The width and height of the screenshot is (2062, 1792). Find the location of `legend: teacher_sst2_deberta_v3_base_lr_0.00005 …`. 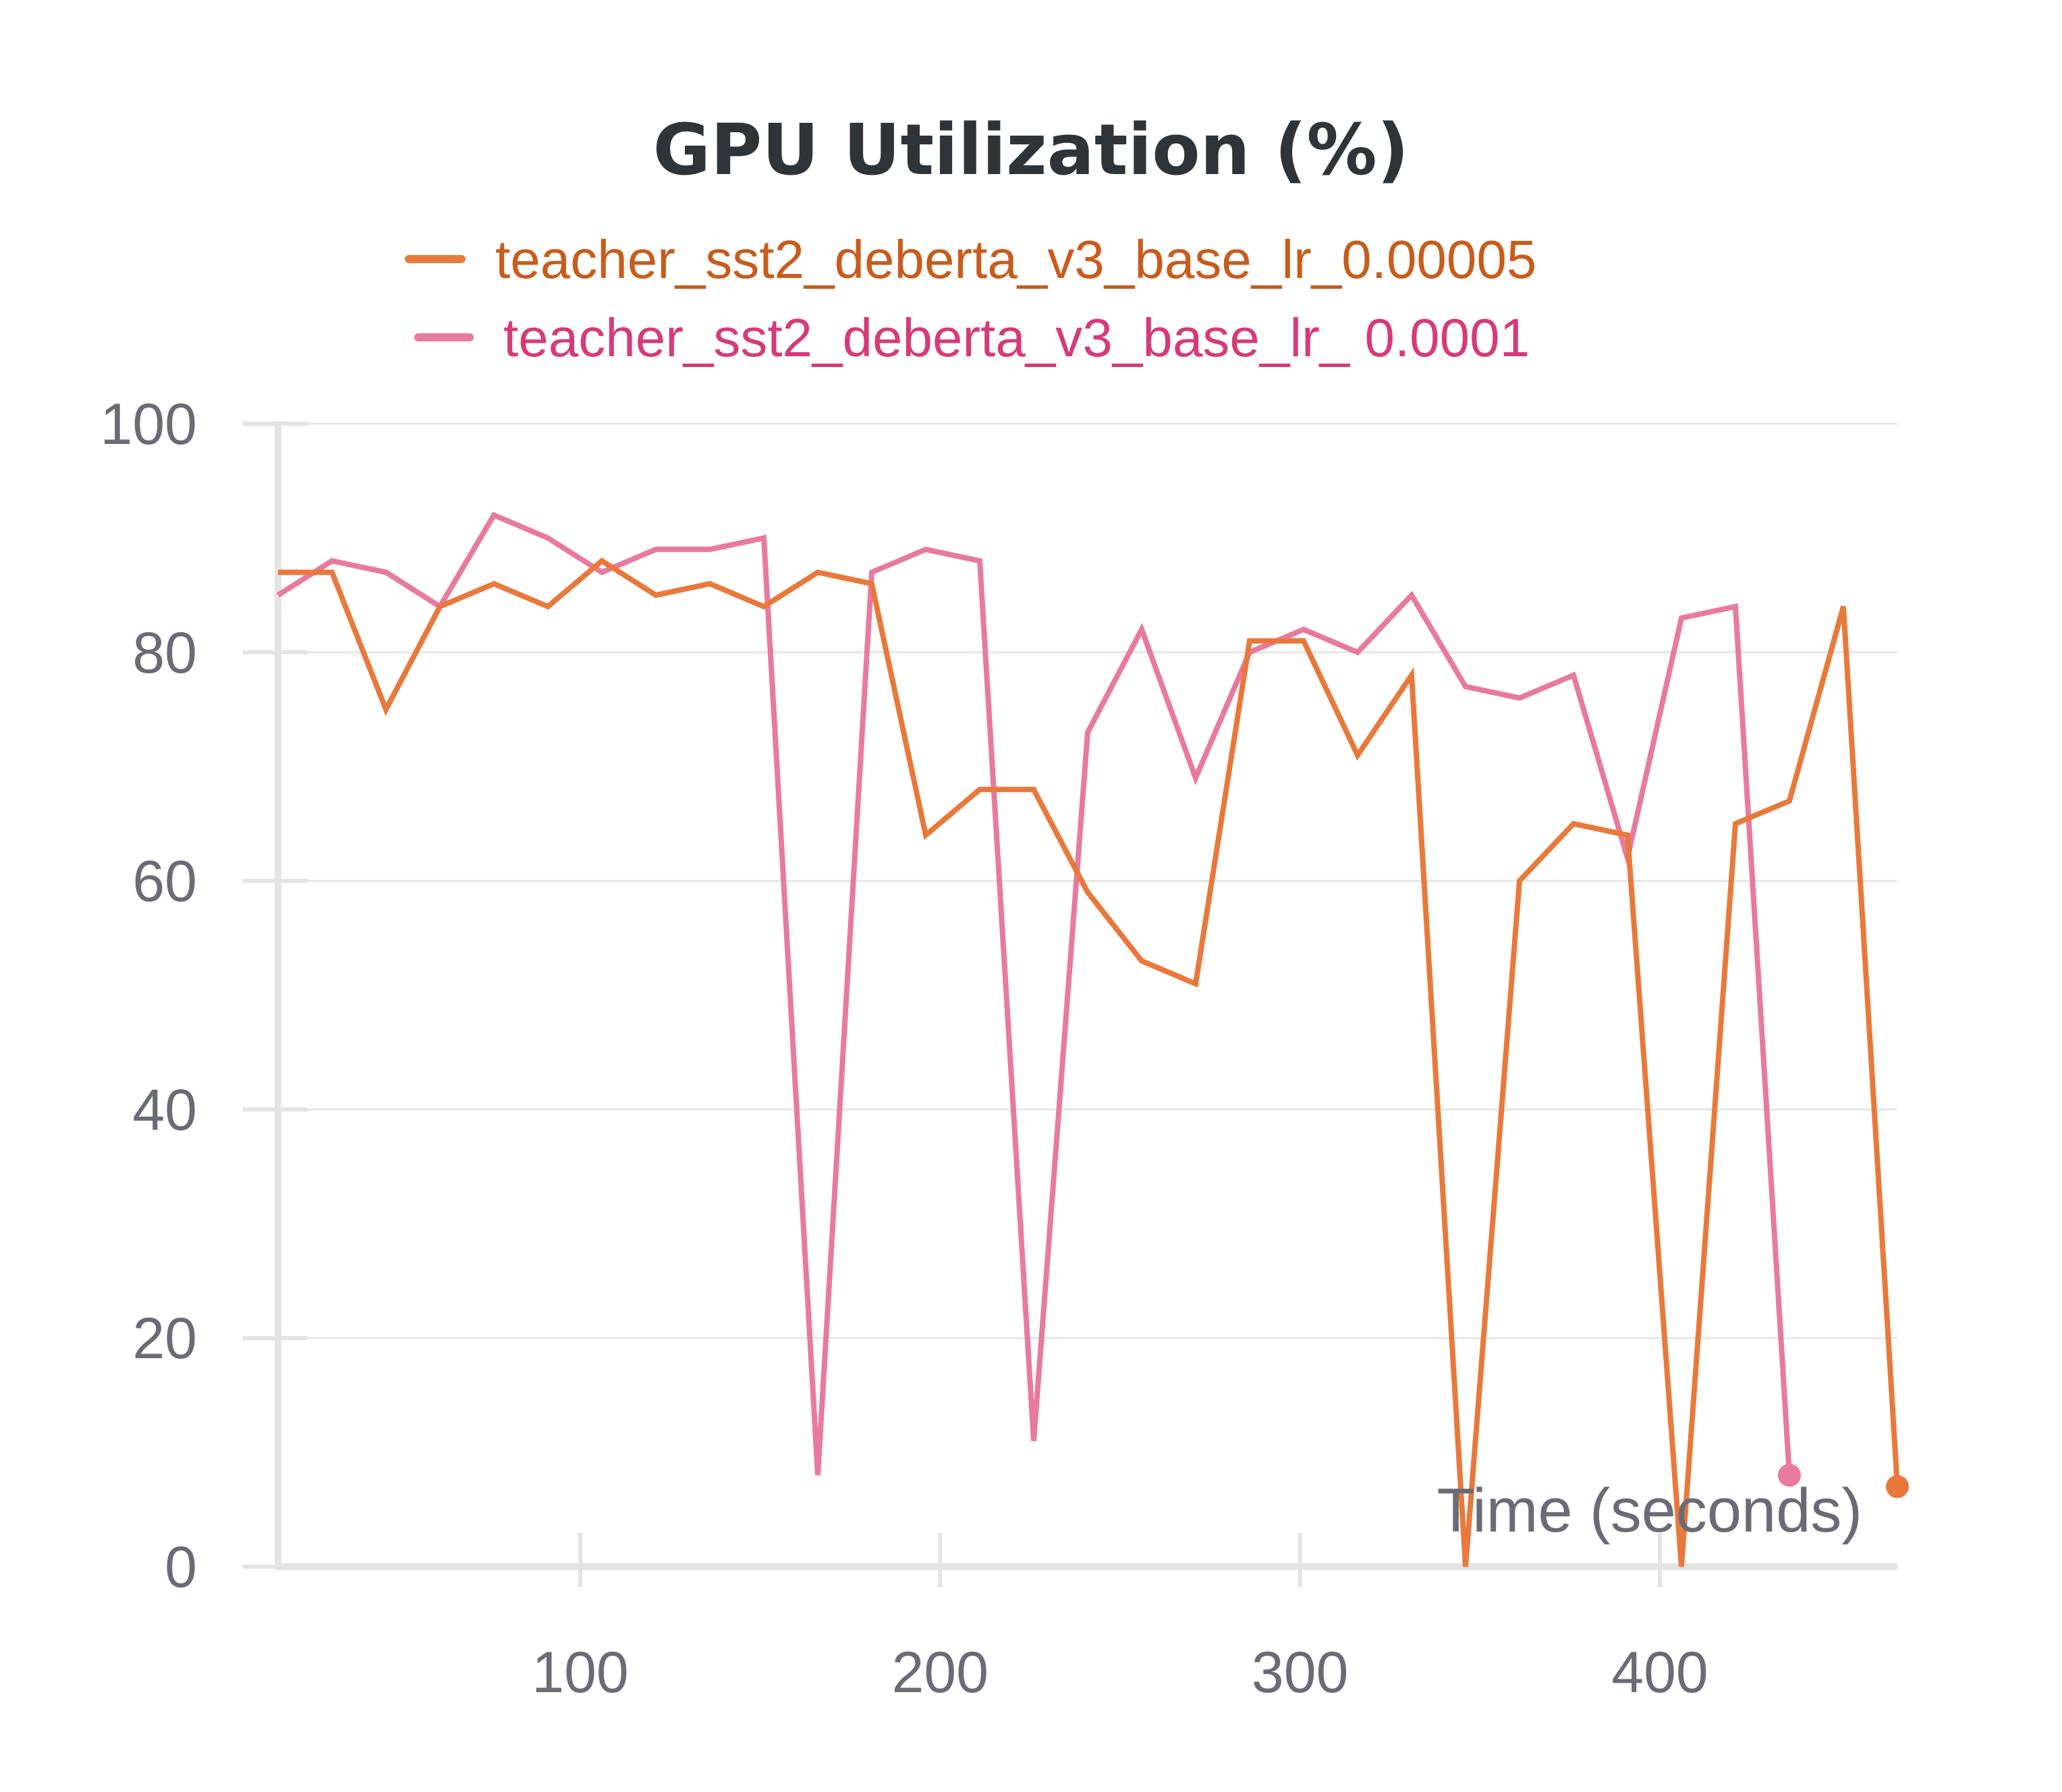

legend: teacher_sst2_deberta_v3_base_lr_0.00005 … is located at coordinates (970, 298).